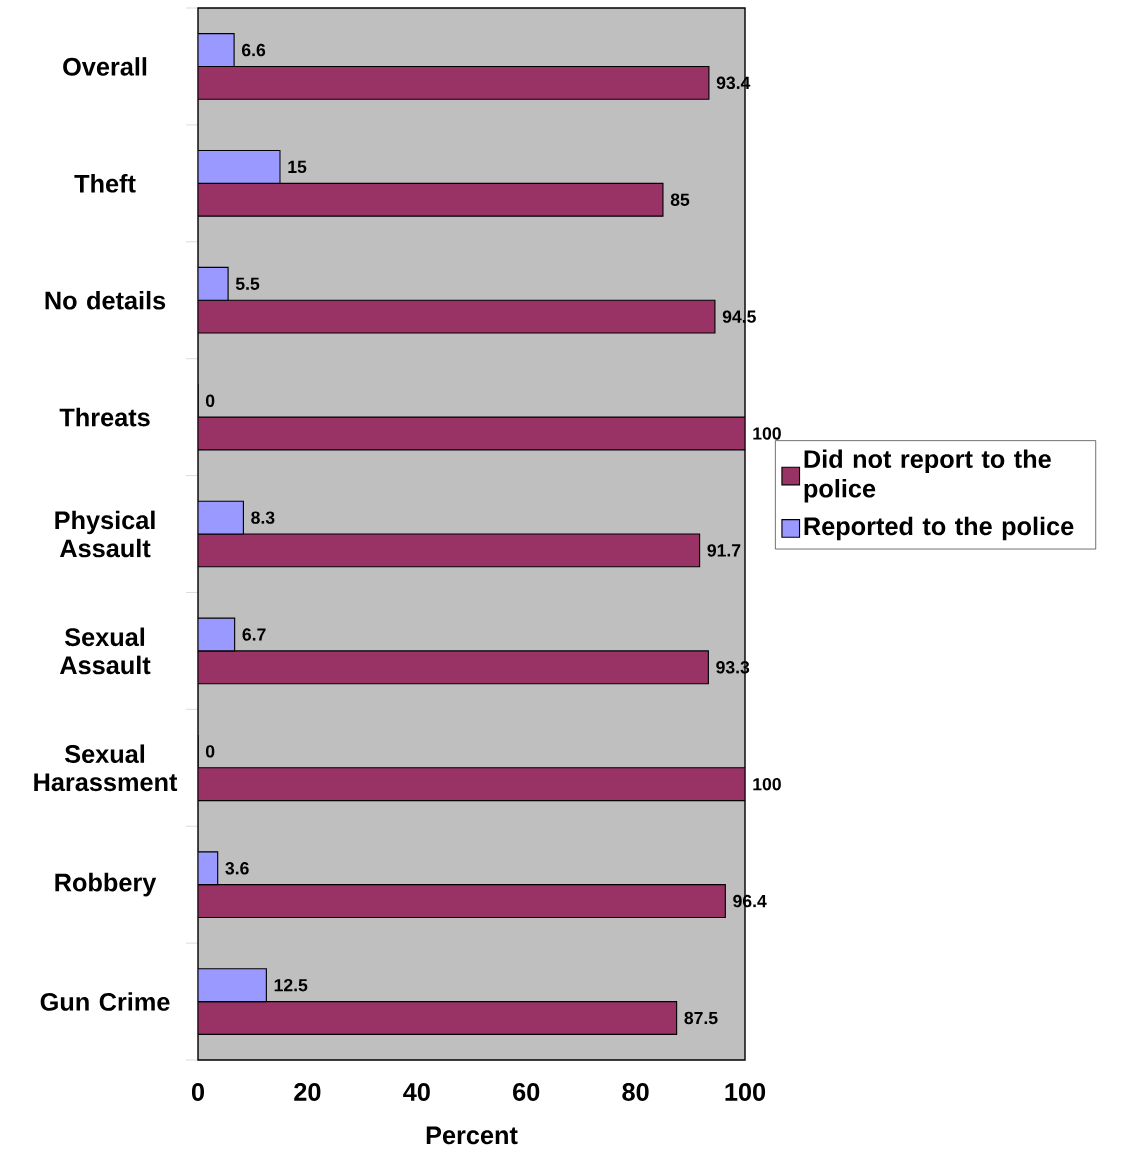  I want to click on x-axis-title: Percent, so click(472, 1135).